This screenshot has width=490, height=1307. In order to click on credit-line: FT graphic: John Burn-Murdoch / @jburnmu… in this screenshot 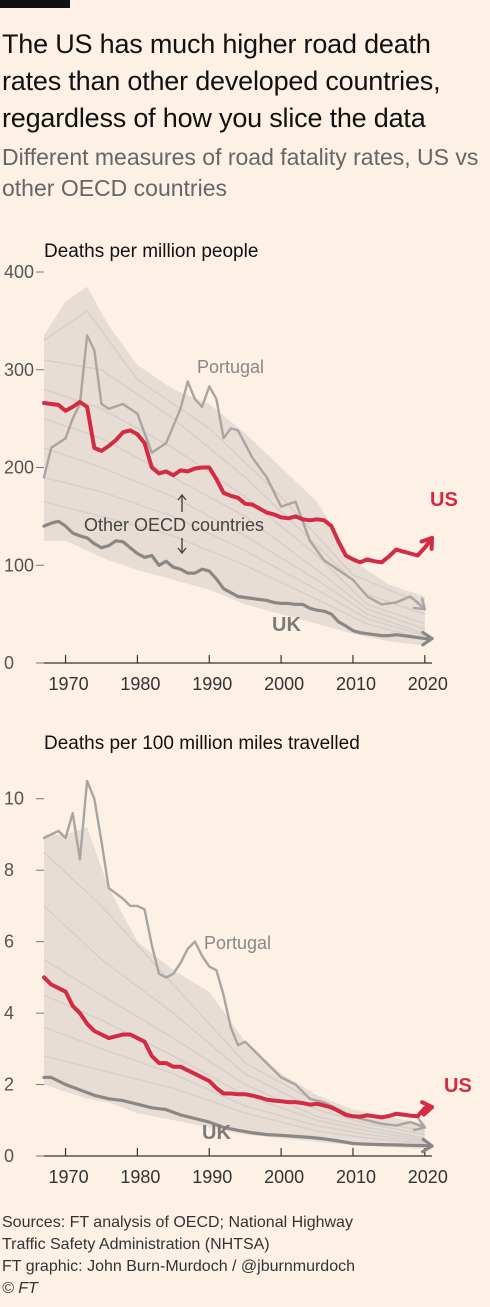, I will do `click(178, 1266)`.